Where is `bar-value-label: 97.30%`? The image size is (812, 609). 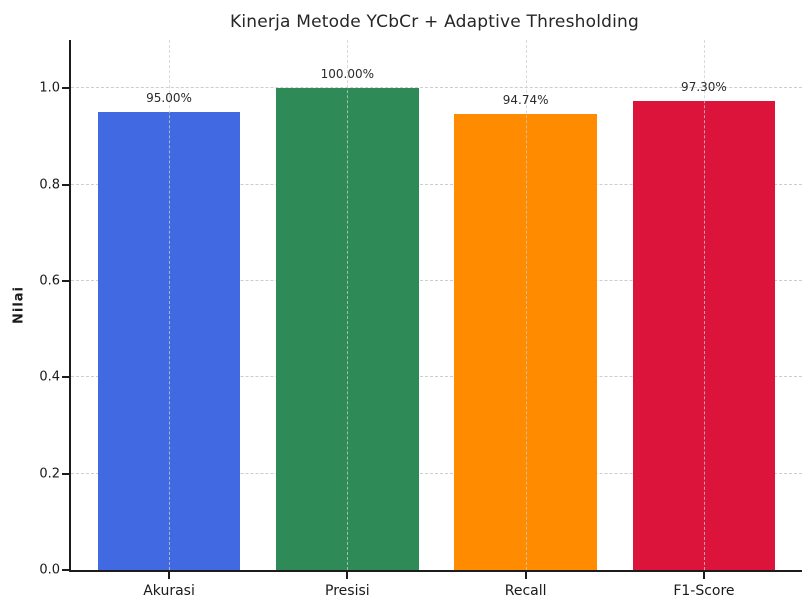
bar-value-label: 97.30% is located at coordinates (704, 87).